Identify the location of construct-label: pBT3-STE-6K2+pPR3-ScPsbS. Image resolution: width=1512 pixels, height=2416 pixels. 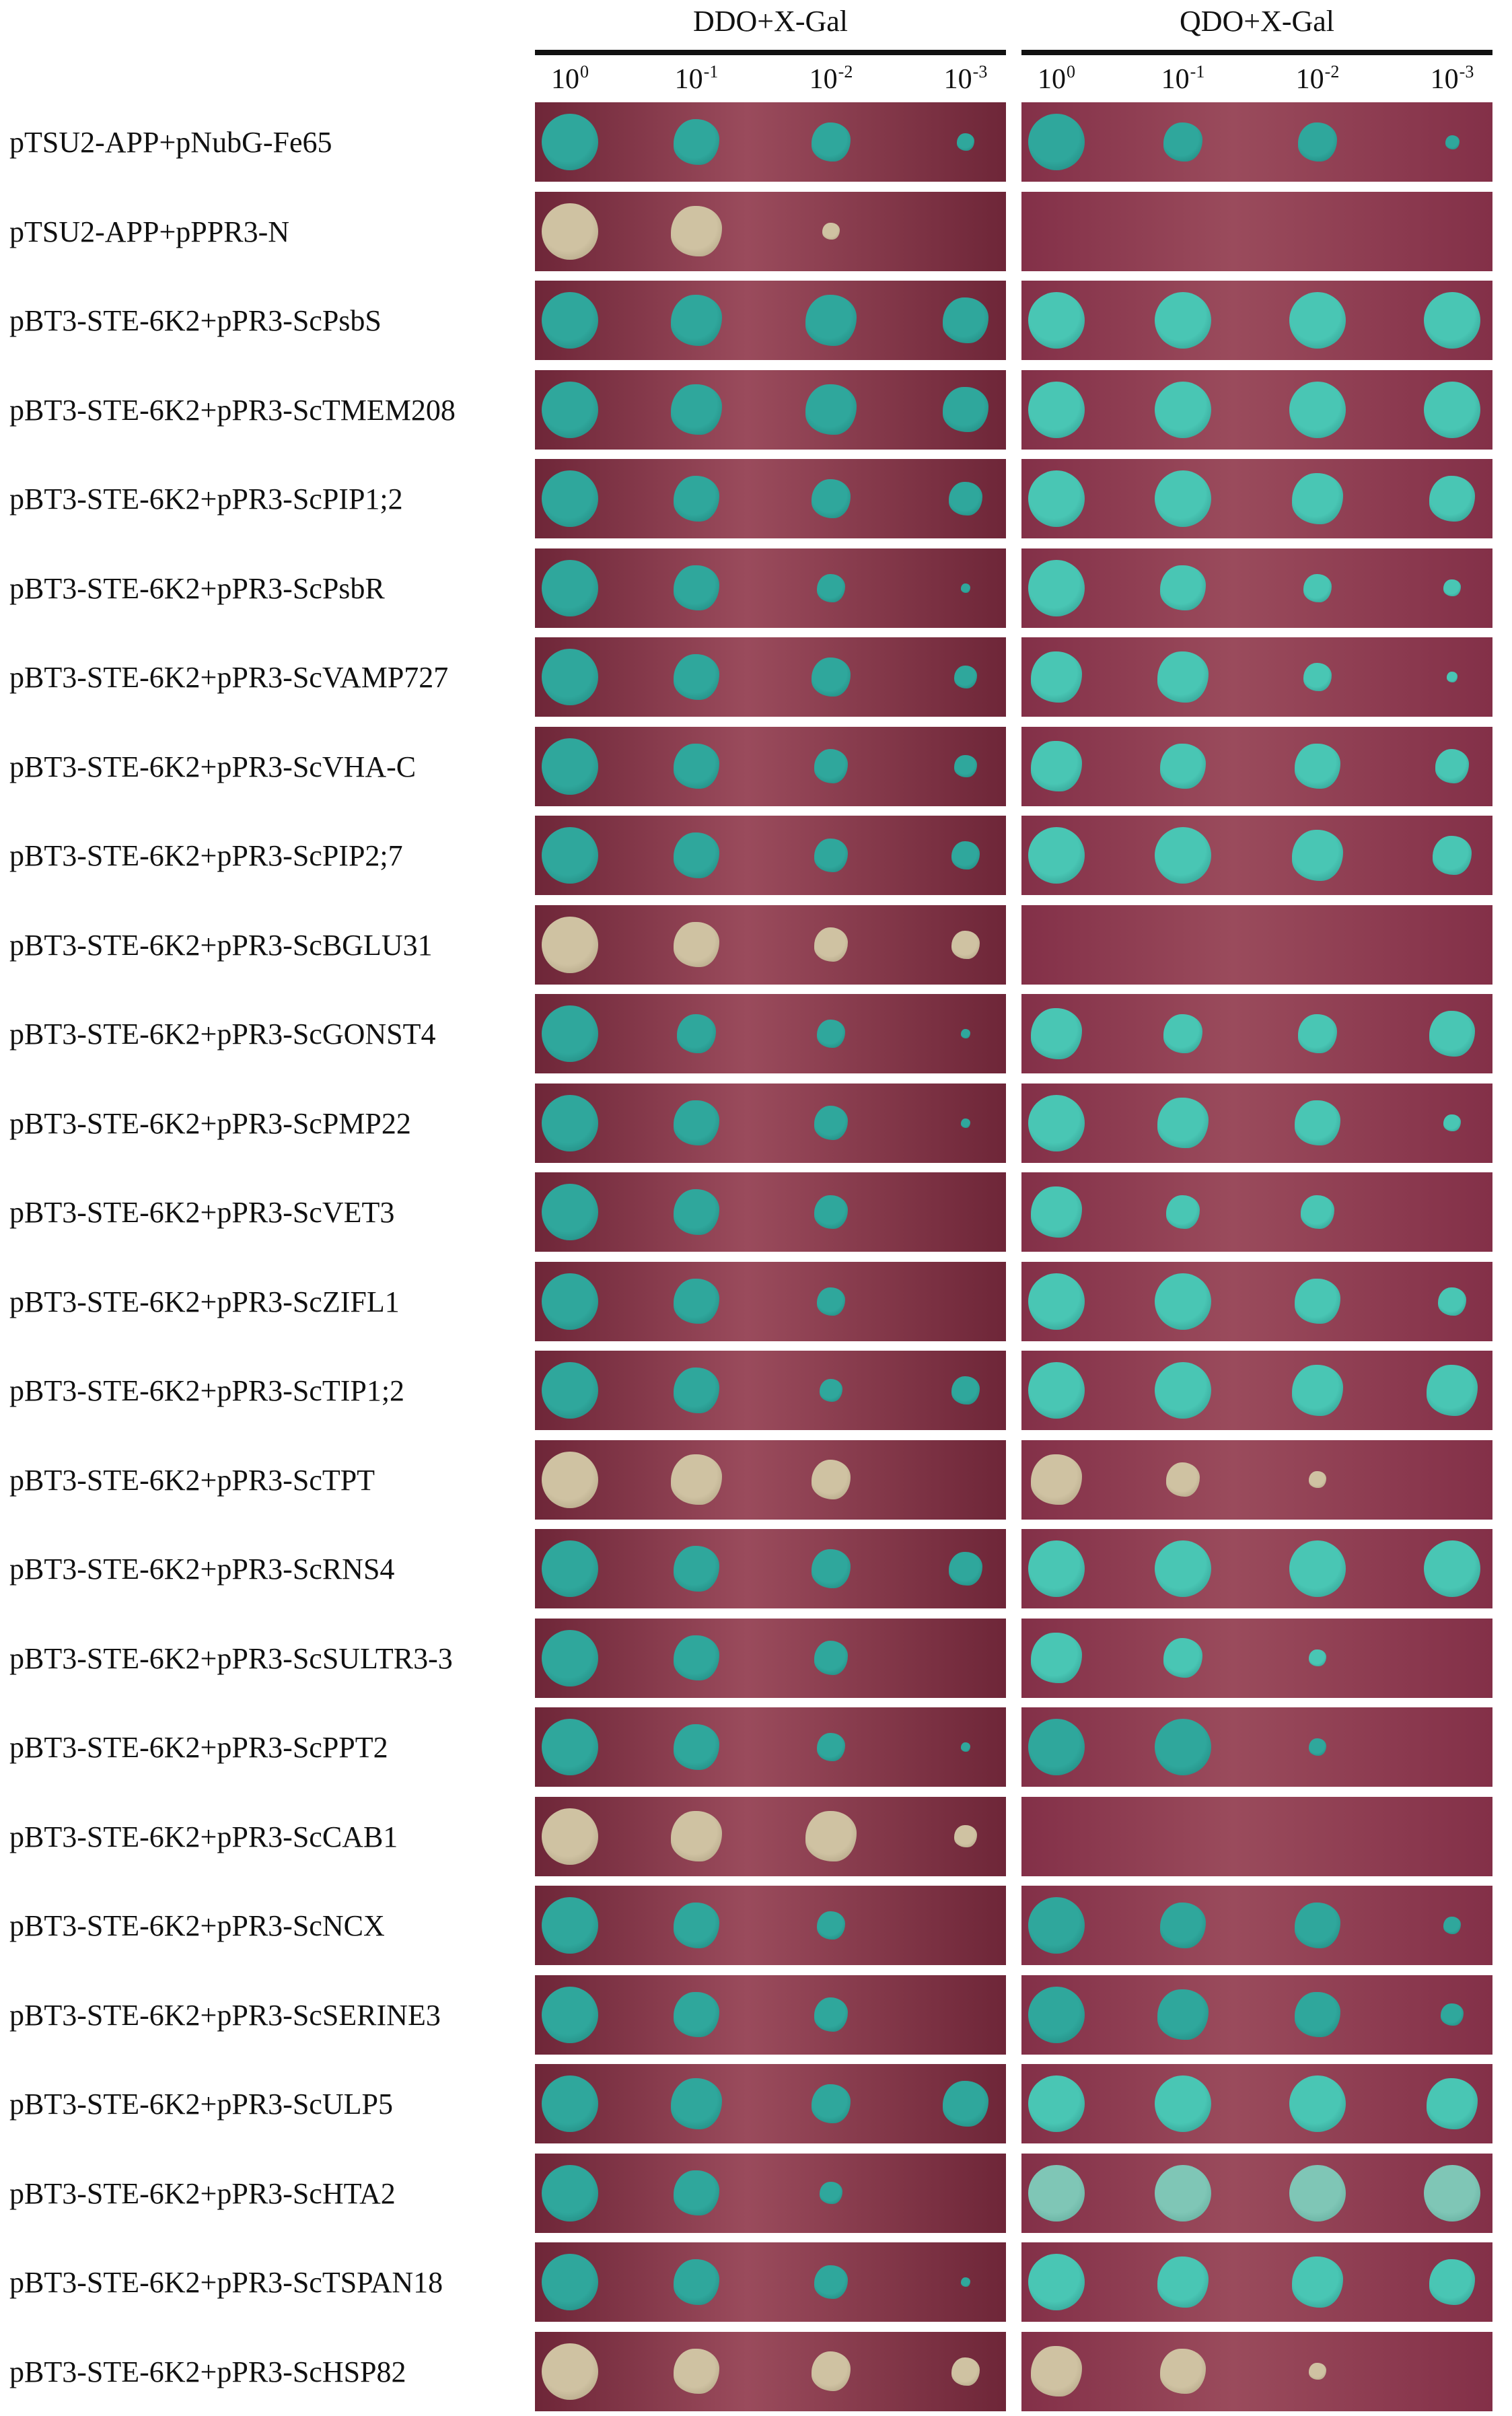
(195, 320).